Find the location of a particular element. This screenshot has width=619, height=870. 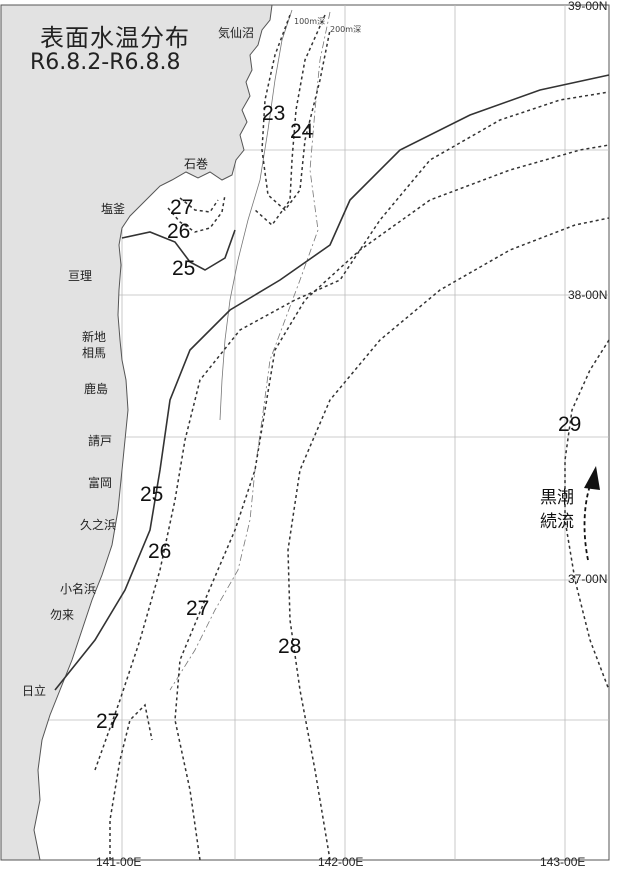

place-tomioka: 富岡 is located at coordinates (100, 483).